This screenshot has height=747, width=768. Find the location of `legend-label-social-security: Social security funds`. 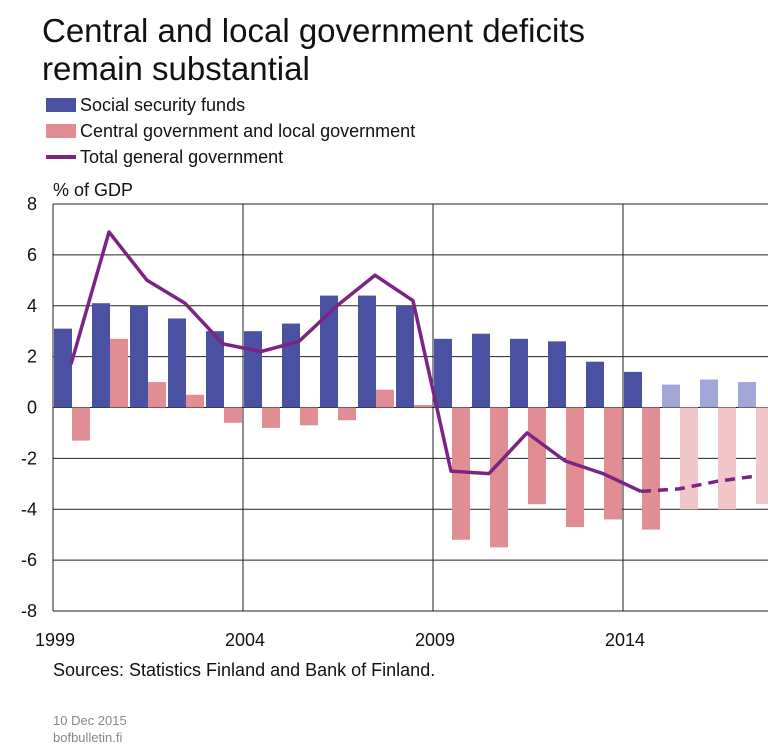

legend-label-social-security: Social security funds is located at coordinates (163, 104).